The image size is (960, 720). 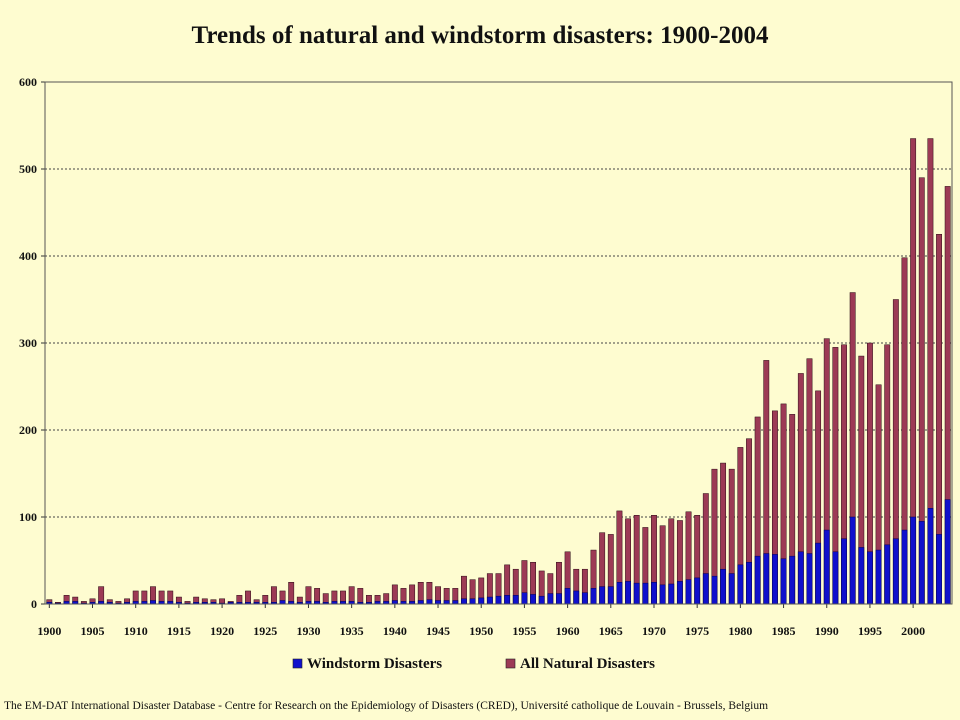 I want to click on x-tick-label: 1935, so click(x=352, y=631).